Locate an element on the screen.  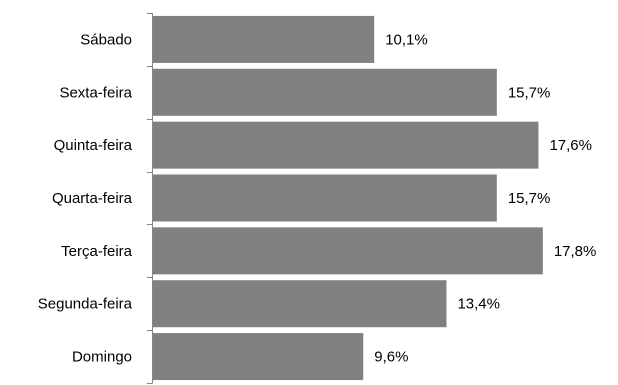
category-label: Domingo is located at coordinates (102, 357).